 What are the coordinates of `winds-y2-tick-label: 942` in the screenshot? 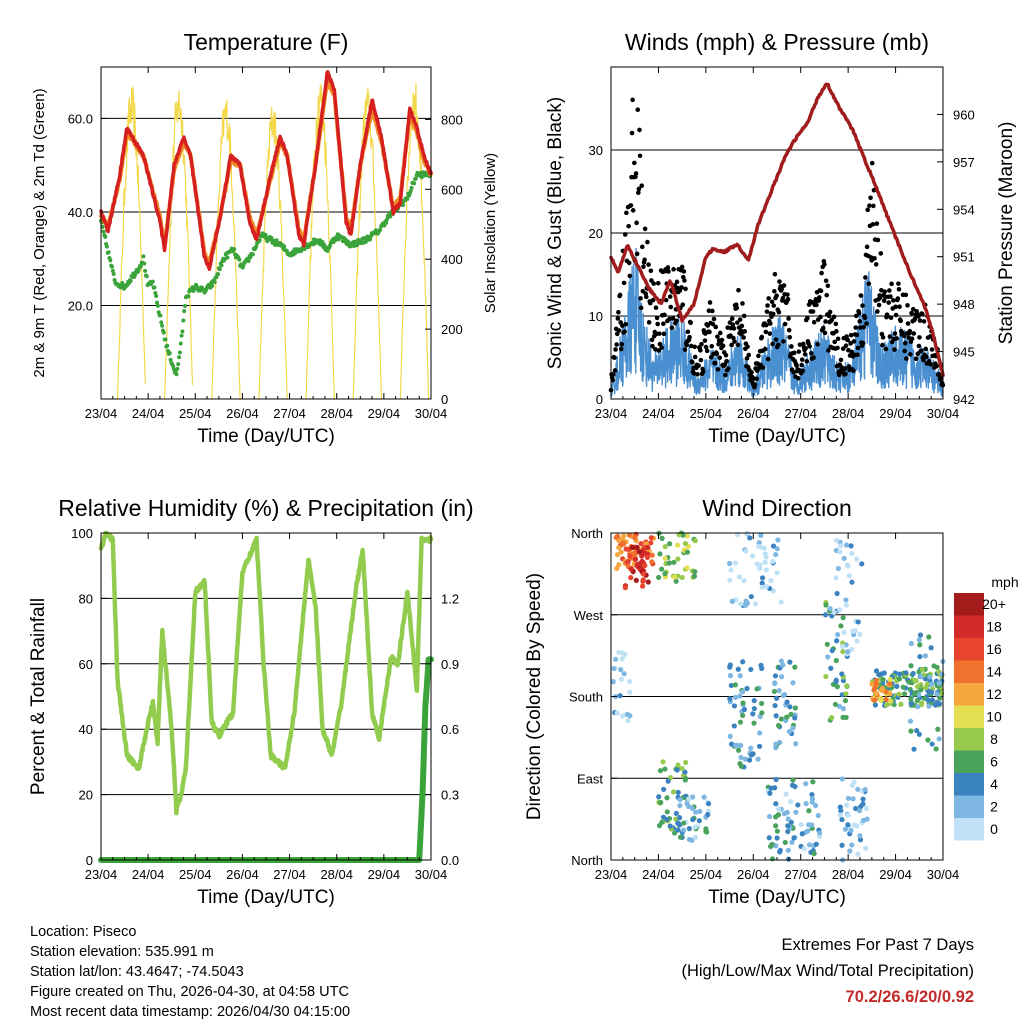 It's located at (964, 399).